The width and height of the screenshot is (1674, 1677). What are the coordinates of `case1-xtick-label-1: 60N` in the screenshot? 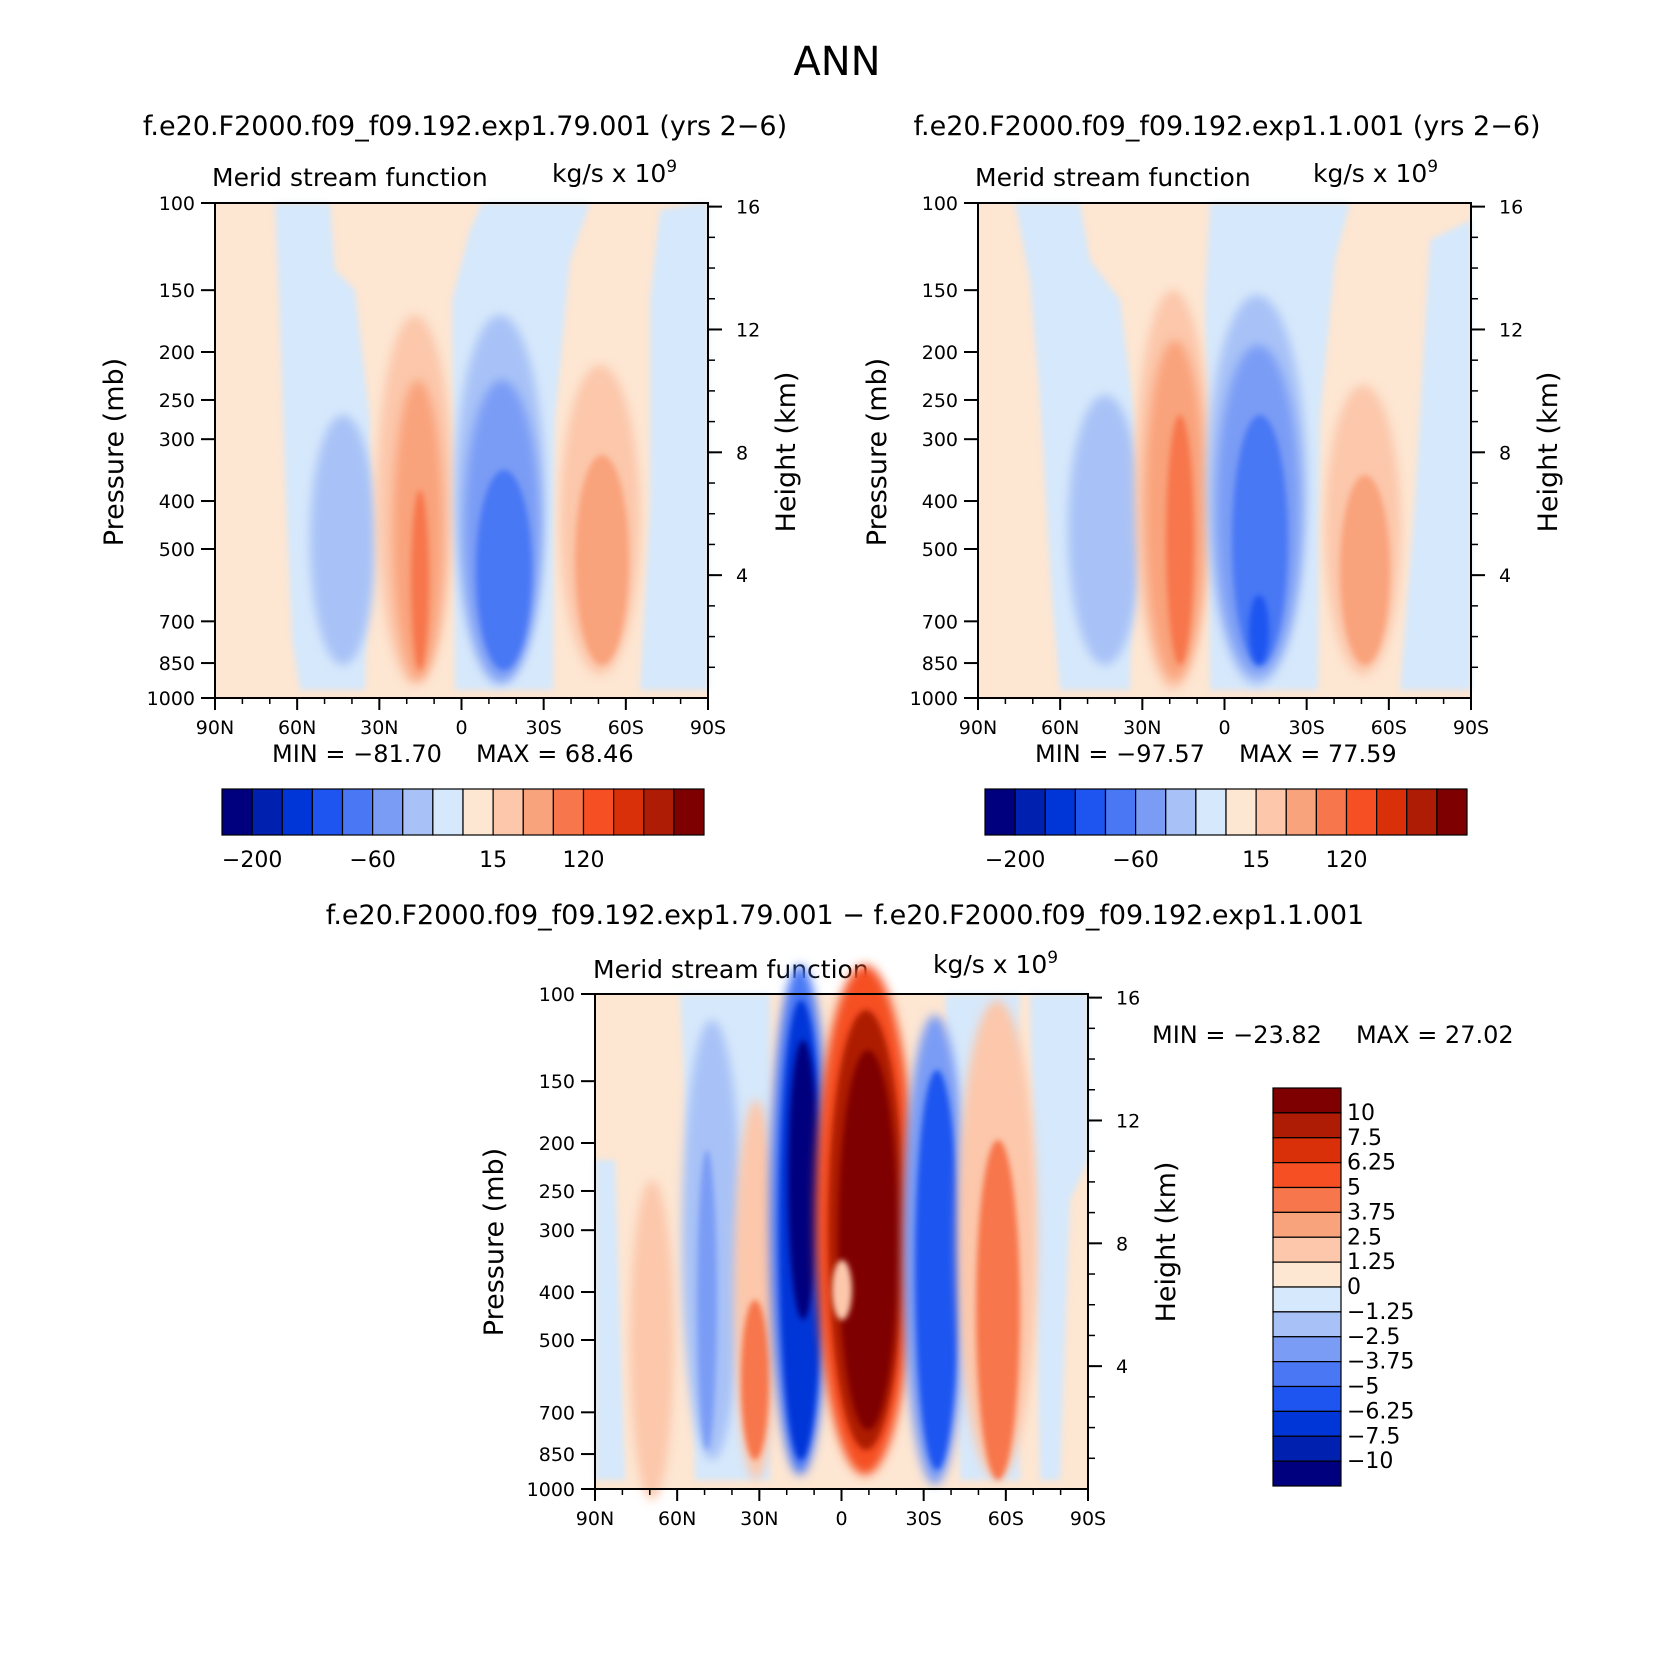 It's located at (297, 728).